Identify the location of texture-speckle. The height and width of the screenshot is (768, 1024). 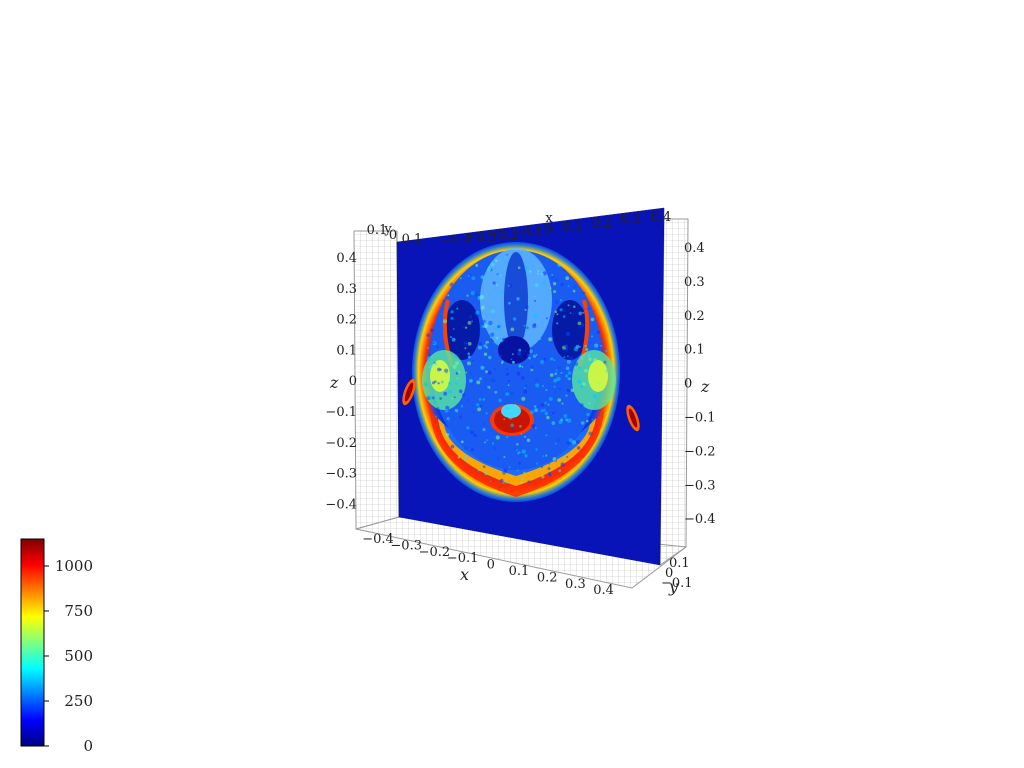
(516, 368).